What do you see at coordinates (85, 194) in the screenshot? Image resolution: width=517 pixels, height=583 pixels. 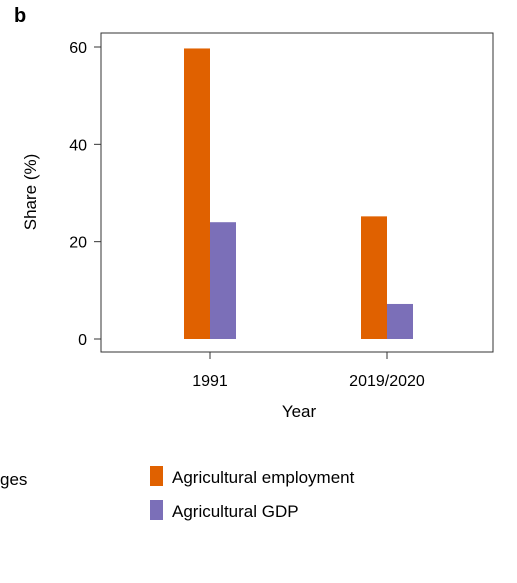 I see `y-ticks: 0 20 40 60` at bounding box center [85, 194].